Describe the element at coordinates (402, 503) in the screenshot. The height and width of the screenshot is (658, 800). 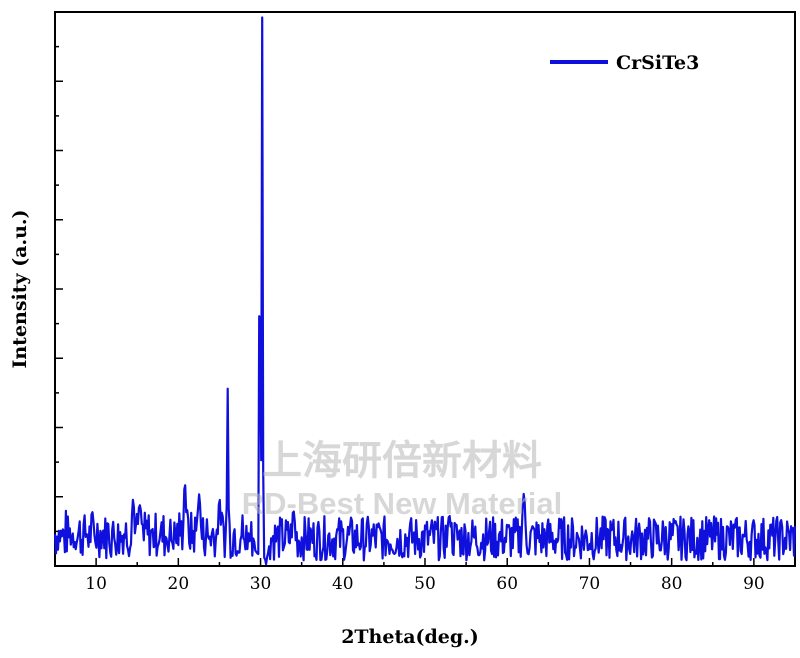
I see `watermark-english: RD-Best New Material` at that location.